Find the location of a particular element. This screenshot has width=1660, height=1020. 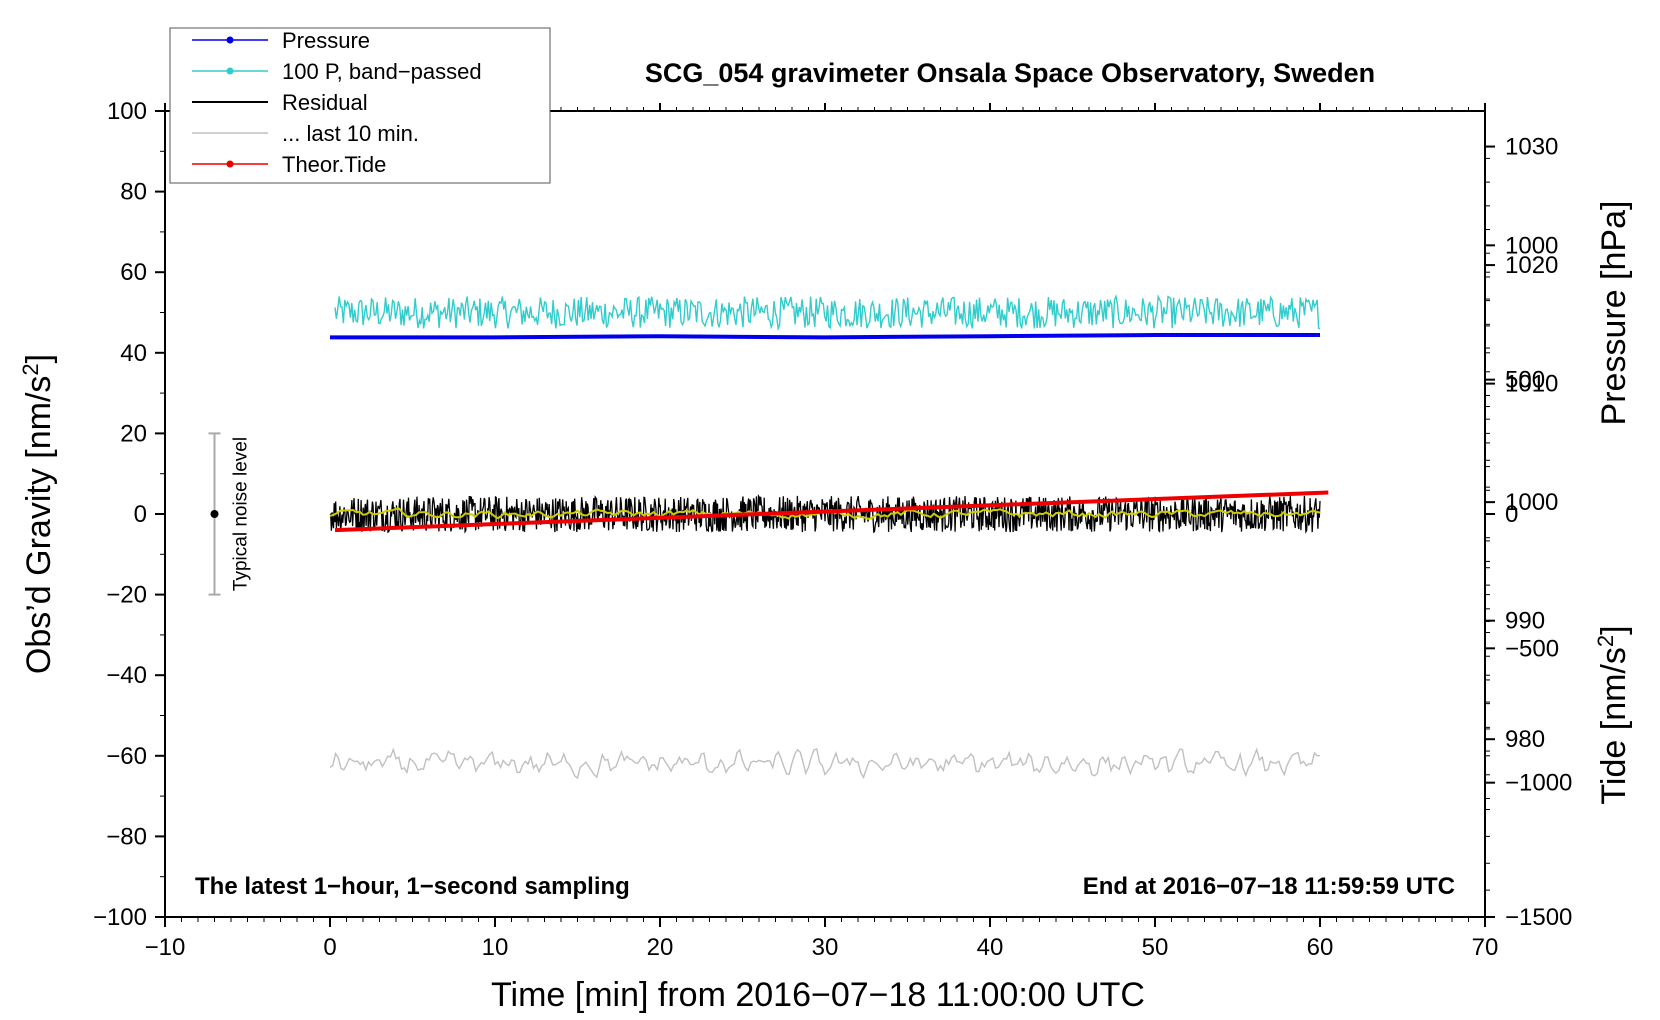

x-tick-label: 0 is located at coordinates (329, 947).